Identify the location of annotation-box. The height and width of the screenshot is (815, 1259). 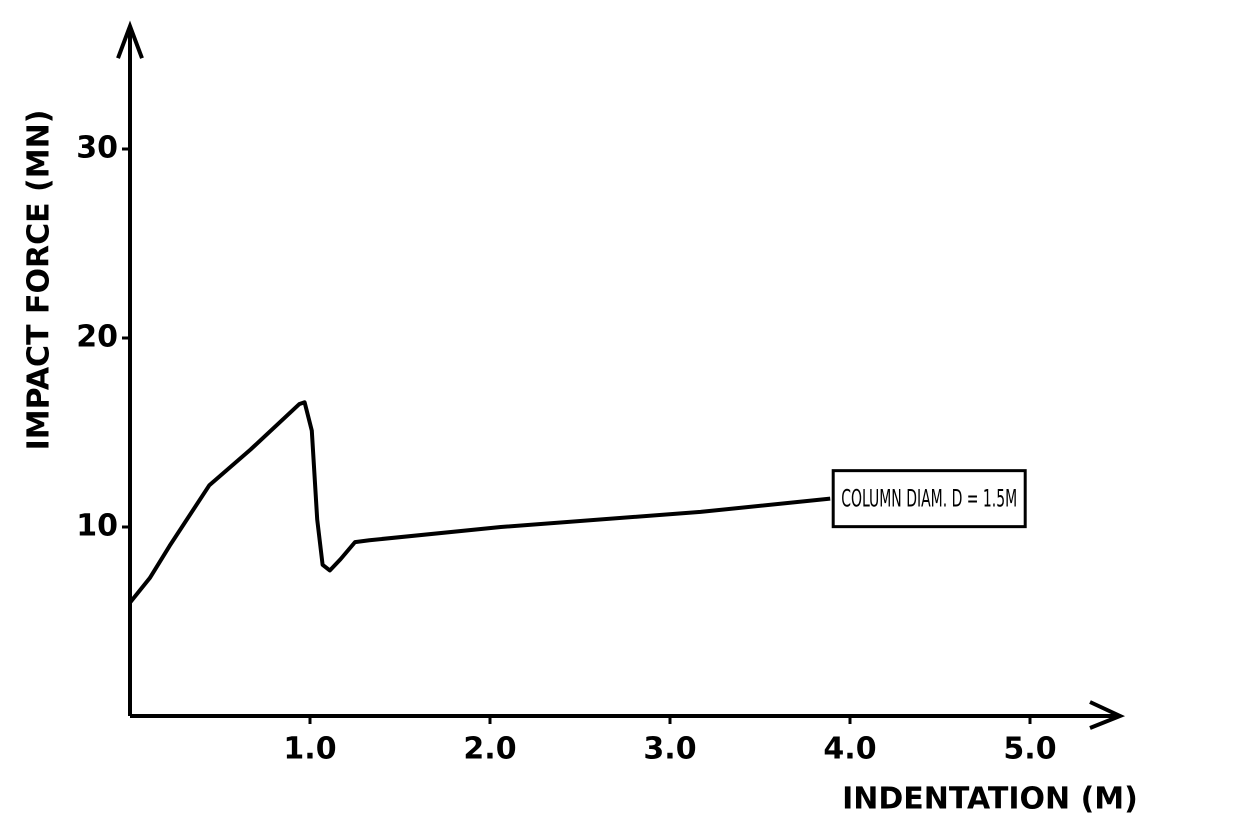
(929, 499).